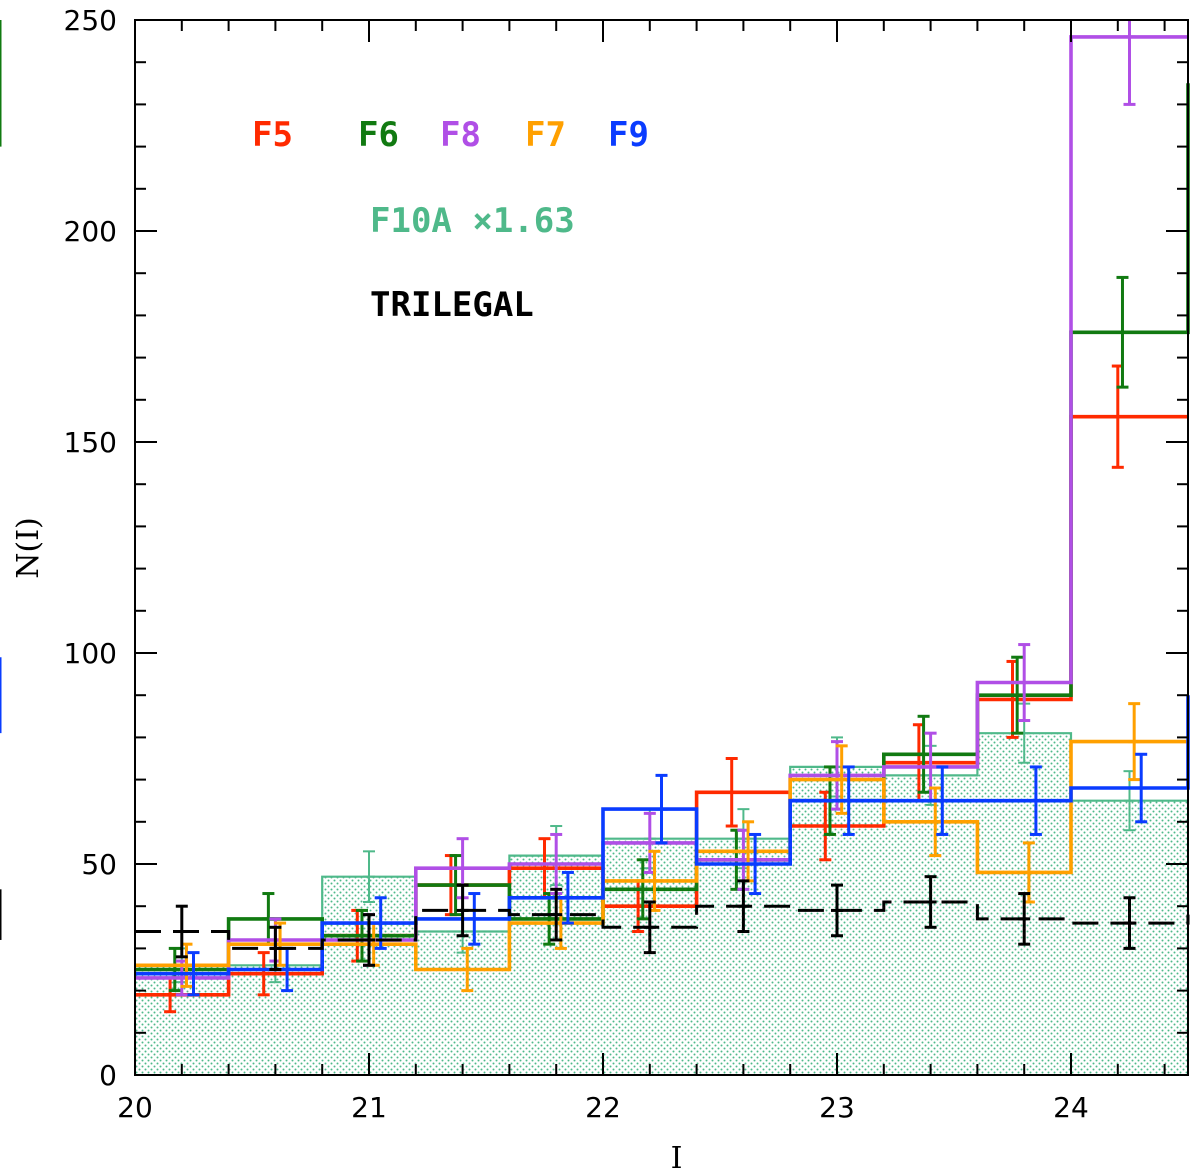 The height and width of the screenshot is (1175, 1200). What do you see at coordinates (28, 548) in the screenshot?
I see `y-axis-label: N(I)` at bounding box center [28, 548].